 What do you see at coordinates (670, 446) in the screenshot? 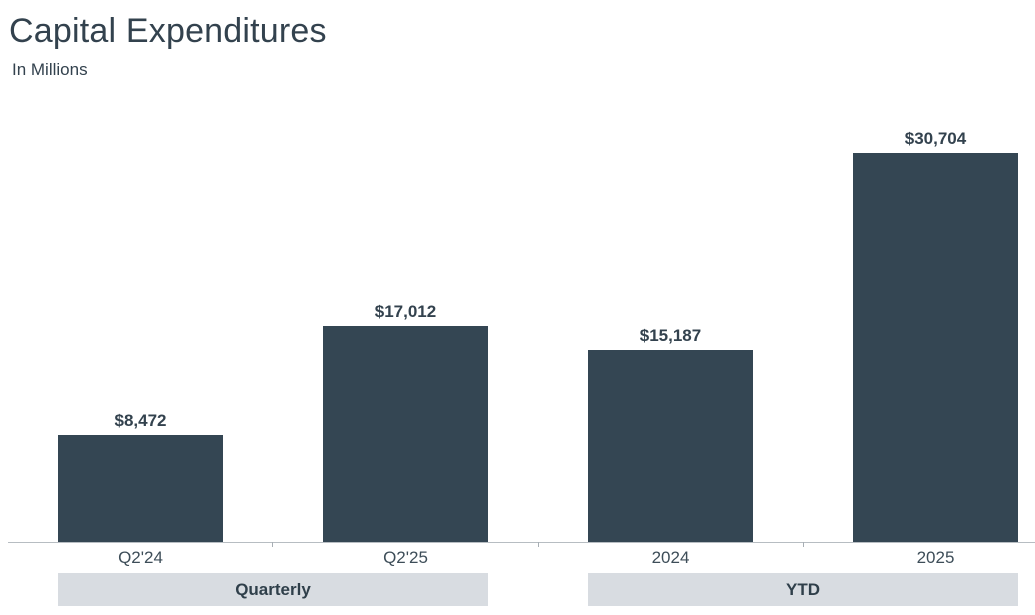
I see `bar-2024` at bounding box center [670, 446].